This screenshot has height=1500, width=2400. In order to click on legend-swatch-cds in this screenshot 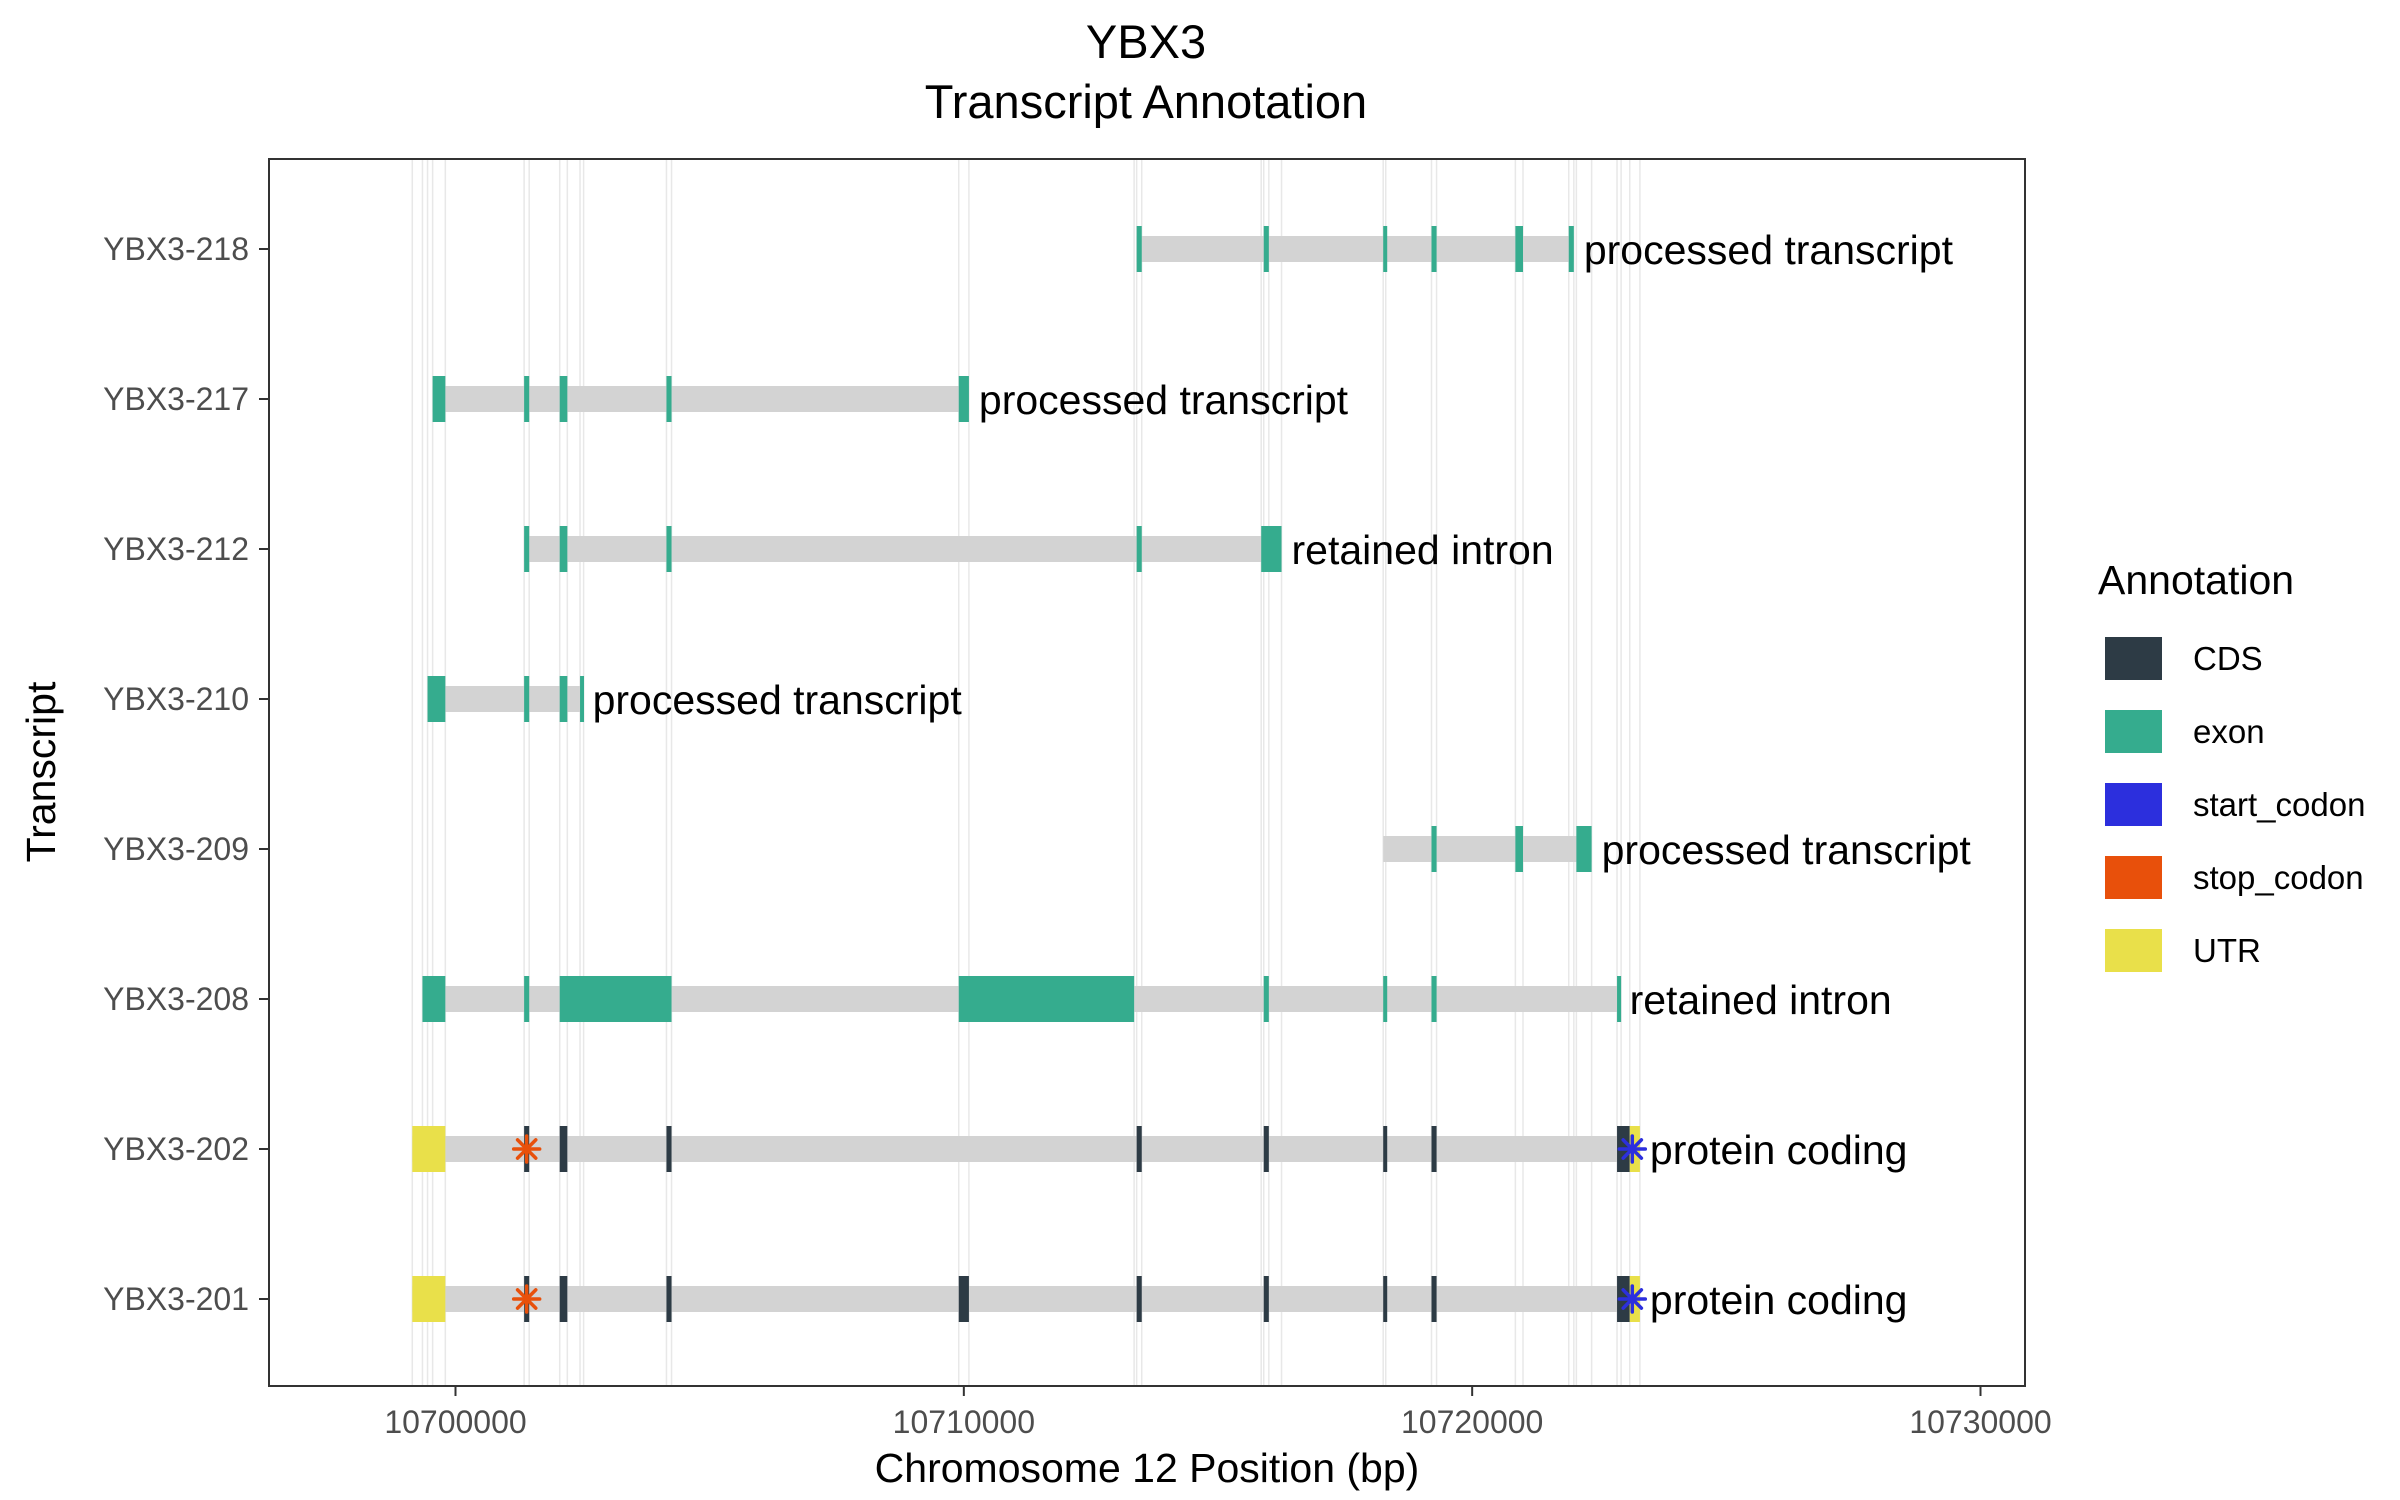, I will do `click(2133, 658)`.